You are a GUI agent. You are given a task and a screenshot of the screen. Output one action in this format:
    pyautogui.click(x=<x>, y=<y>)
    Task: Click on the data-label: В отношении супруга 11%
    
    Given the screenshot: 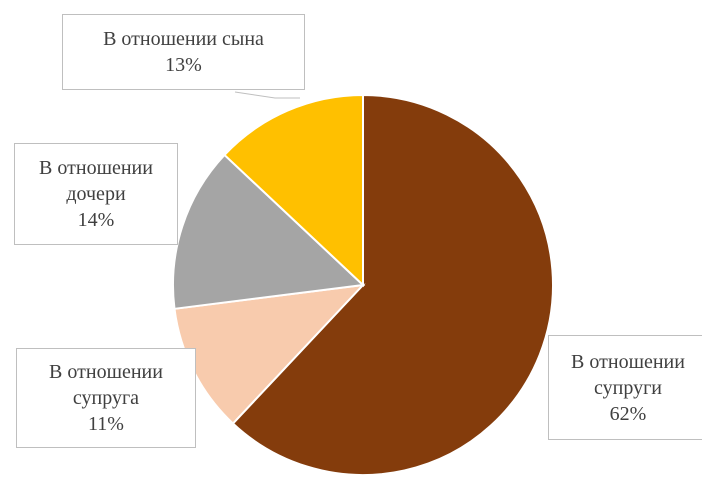 What is the action you would take?
    pyautogui.click(x=106, y=398)
    